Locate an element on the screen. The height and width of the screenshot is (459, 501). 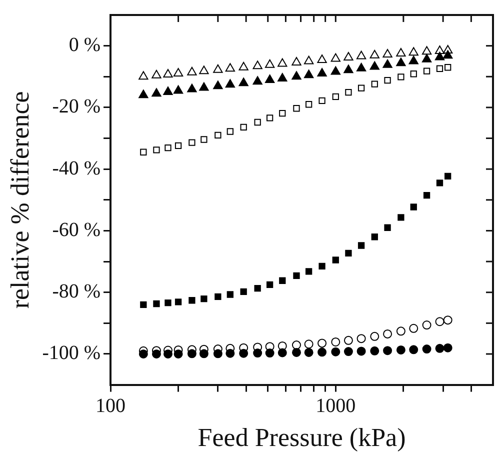
x-axis-title: Feed Pressure (kPa) is located at coordinates (302, 437).